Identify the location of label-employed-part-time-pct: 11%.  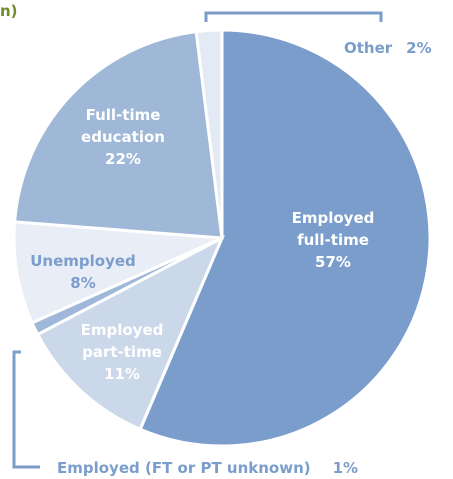
(122, 374).